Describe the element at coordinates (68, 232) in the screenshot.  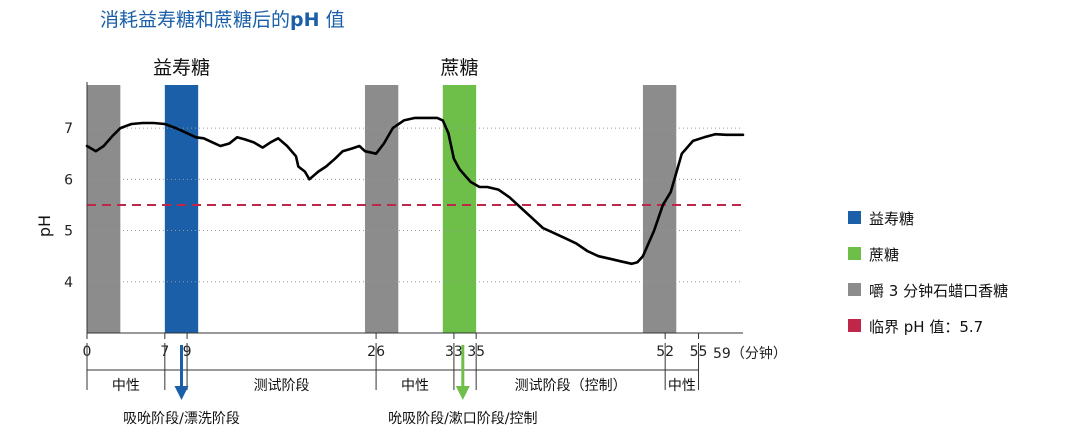
I see `y-tick-label: 5` at that location.